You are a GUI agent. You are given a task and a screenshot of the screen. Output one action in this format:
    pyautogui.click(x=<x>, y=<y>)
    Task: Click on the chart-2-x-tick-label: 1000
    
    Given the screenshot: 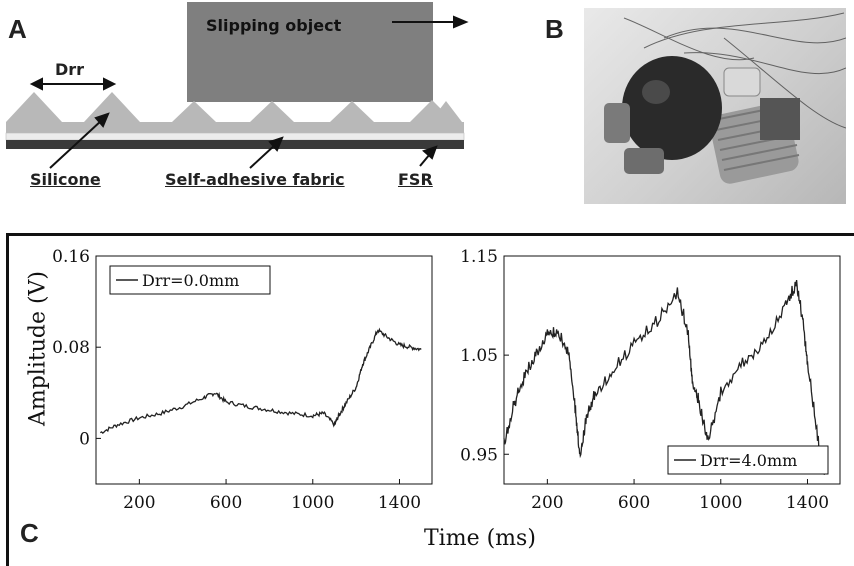 What is the action you would take?
    pyautogui.click(x=720, y=503)
    